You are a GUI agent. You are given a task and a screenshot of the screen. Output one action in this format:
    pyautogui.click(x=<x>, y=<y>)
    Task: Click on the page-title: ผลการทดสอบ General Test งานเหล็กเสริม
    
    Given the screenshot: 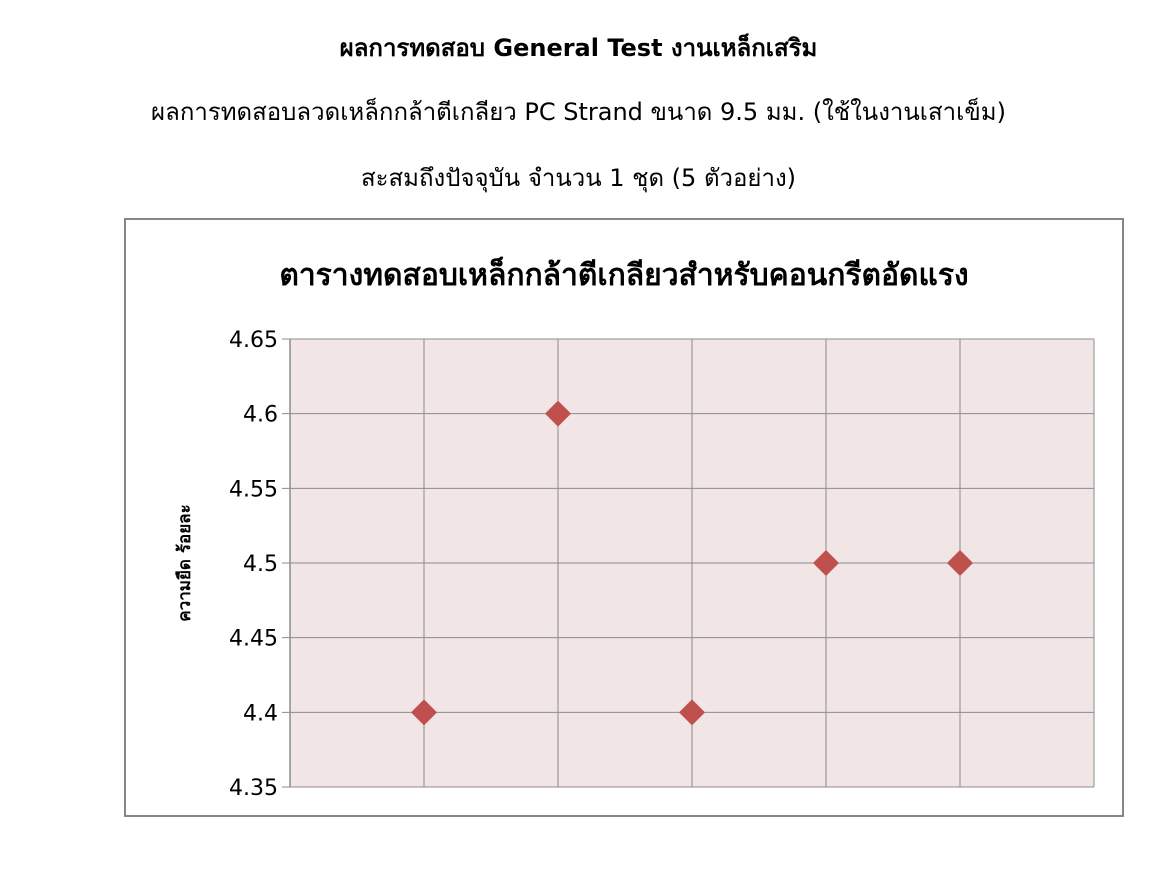 What is the action you would take?
    pyautogui.click(x=578, y=48)
    